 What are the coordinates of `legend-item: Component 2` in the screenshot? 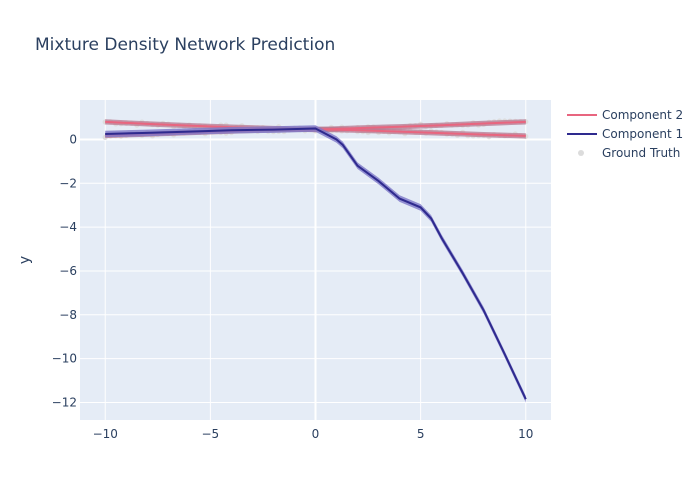 It's located at (625, 115).